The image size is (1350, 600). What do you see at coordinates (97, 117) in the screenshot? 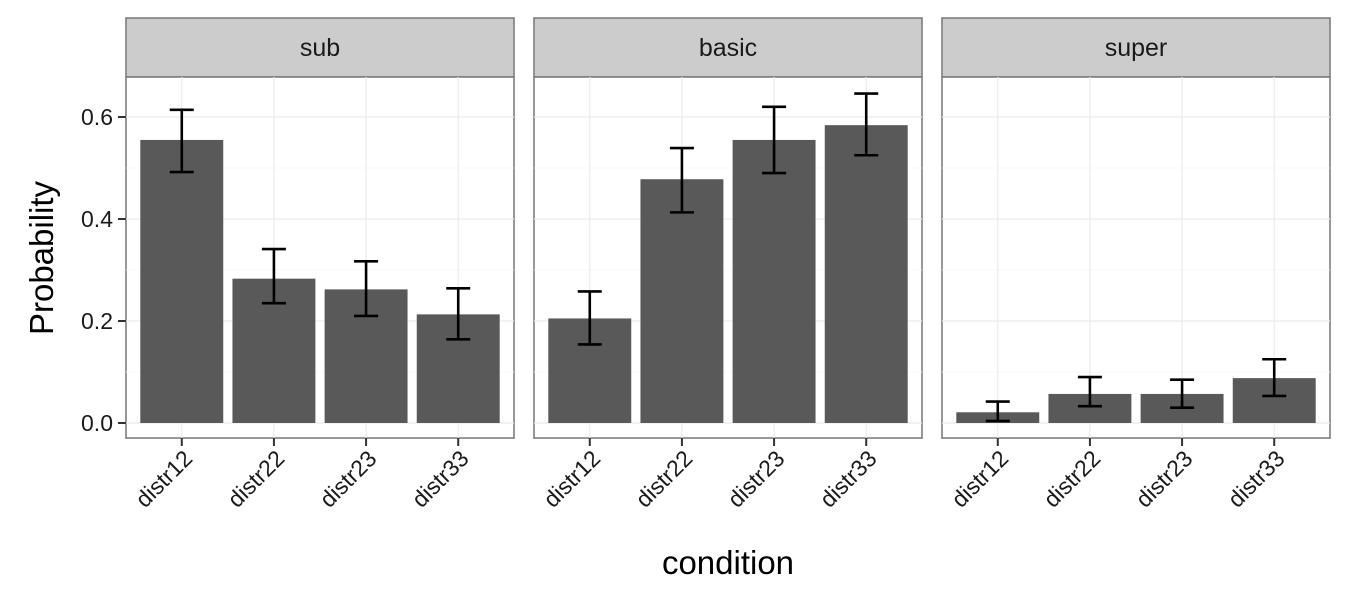
I see `y-tick-label: 0.6` at bounding box center [97, 117].